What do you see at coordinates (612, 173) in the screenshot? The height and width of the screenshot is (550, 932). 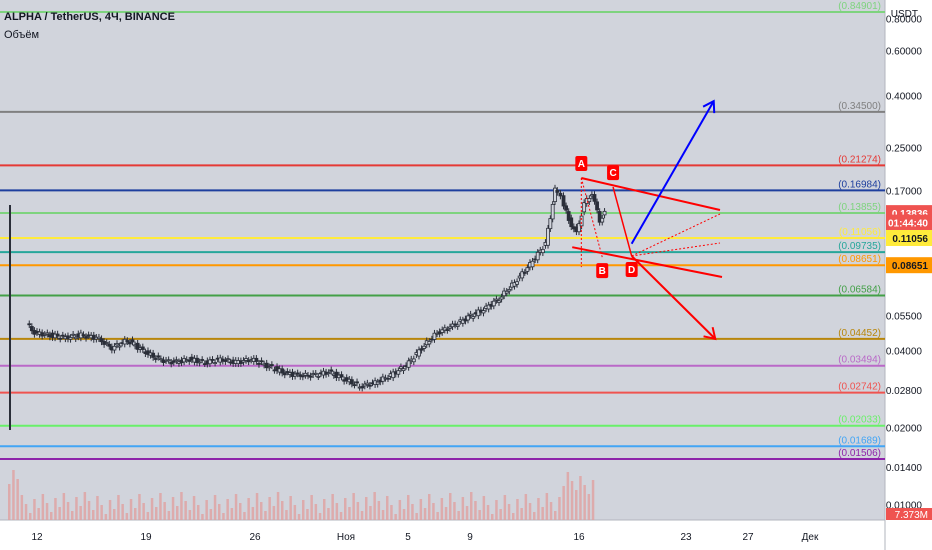 I see `pattern-point-label: C` at bounding box center [612, 173].